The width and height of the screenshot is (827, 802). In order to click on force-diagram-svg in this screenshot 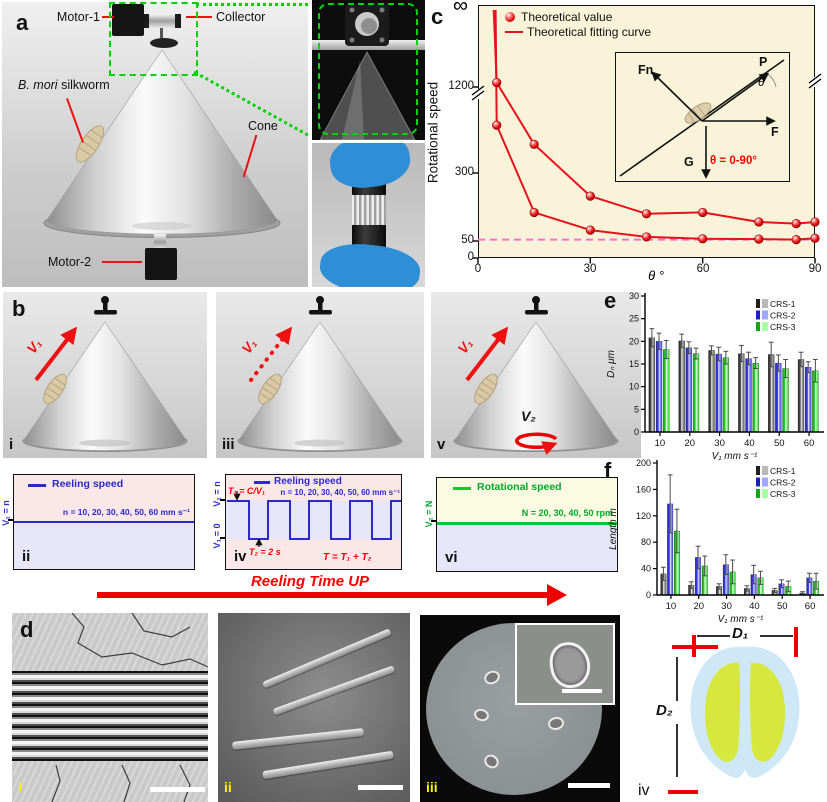, I will do `click(702, 119)`.